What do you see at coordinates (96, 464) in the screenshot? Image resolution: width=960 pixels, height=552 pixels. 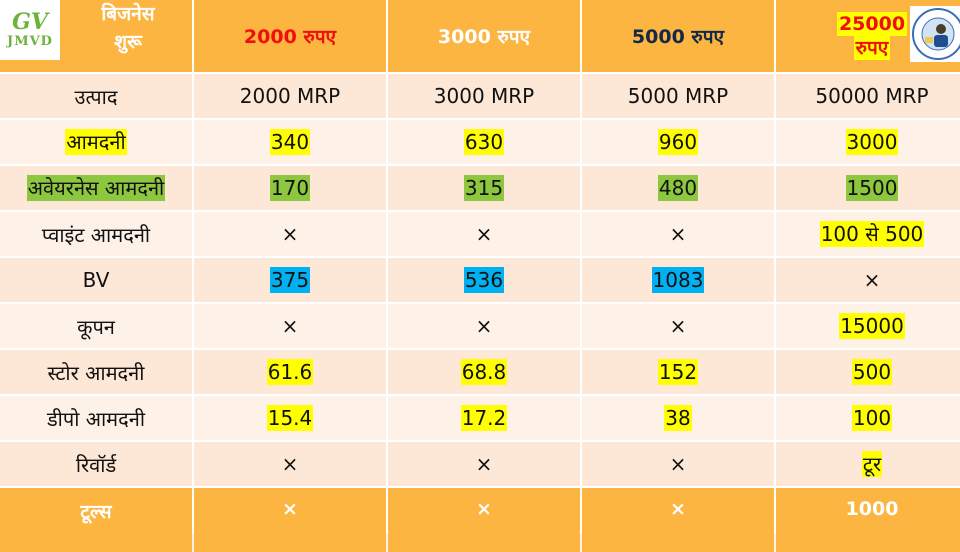 I see `row-label-reward: रिवॉर्ड` at bounding box center [96, 464].